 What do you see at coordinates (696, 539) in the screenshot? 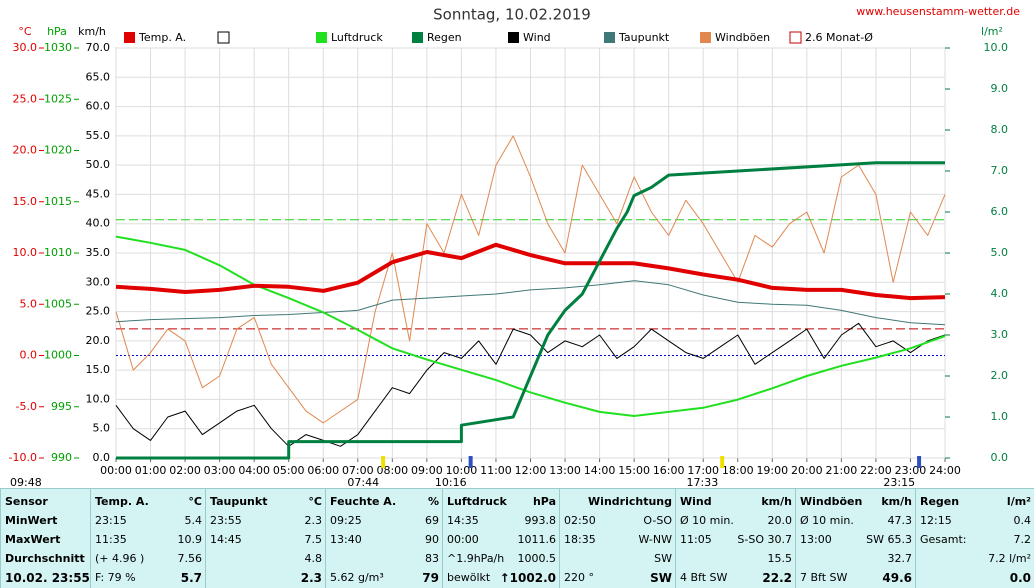
I see `cell-text: 11:05` at bounding box center [696, 539].